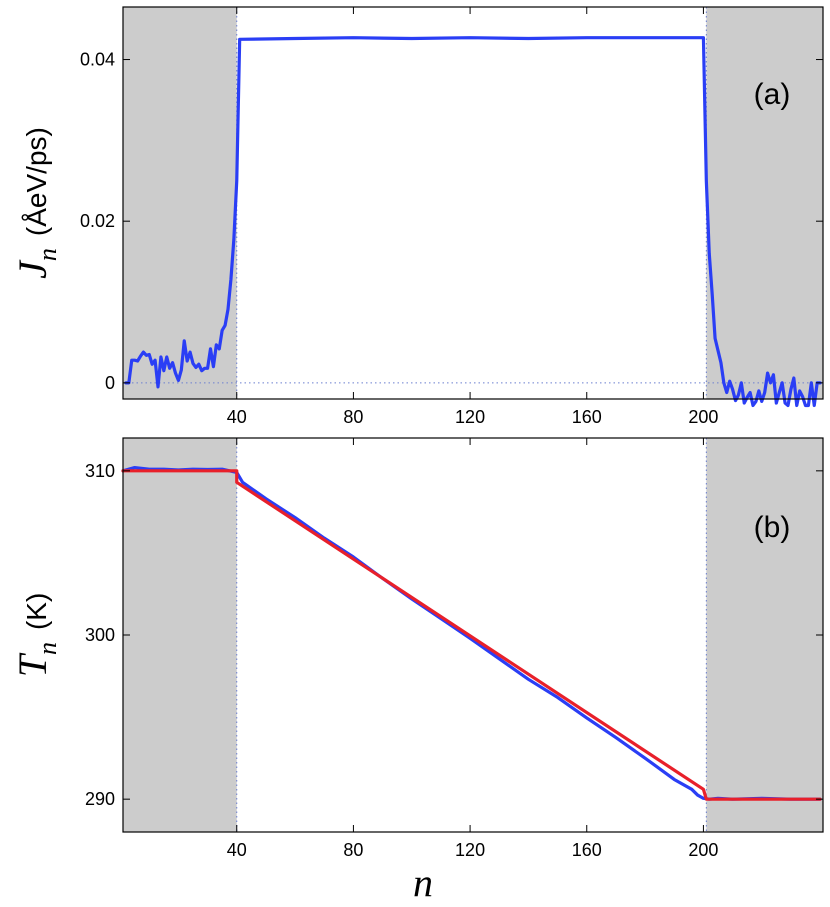  Describe the element at coordinates (100, 635) in the screenshot. I see `y-tick-label: 300` at that location.